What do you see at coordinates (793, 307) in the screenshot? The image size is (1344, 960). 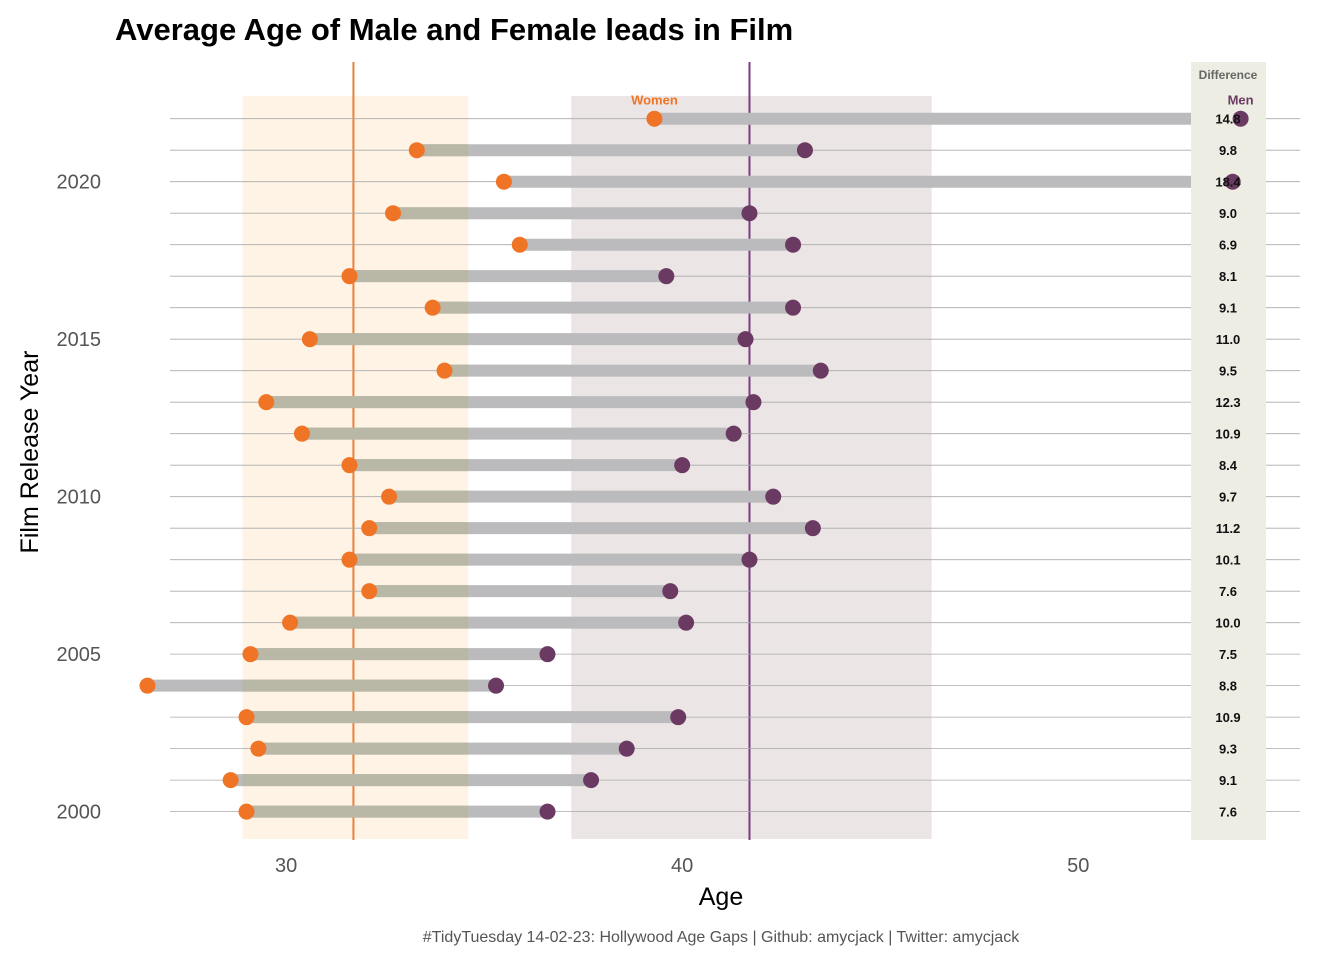 I see `men-point-2016` at bounding box center [793, 307].